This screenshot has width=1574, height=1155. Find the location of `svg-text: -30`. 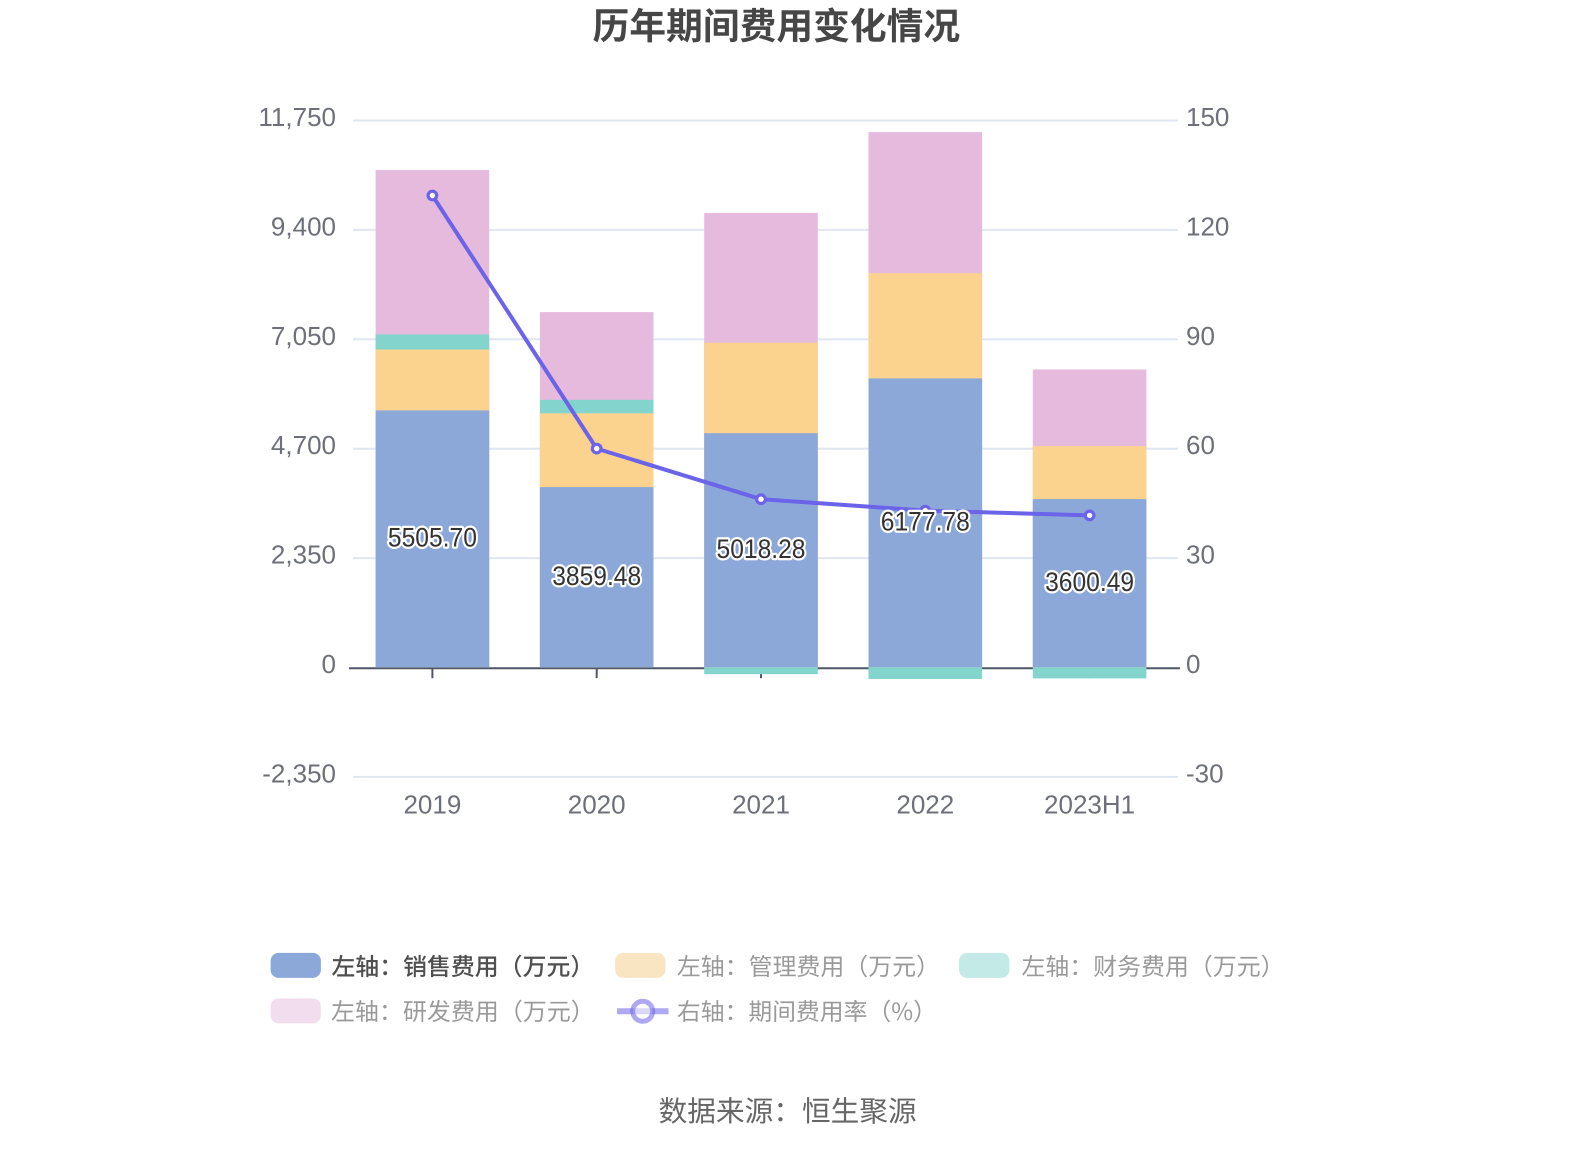

svg-text: -30 is located at coordinates (1205, 773).